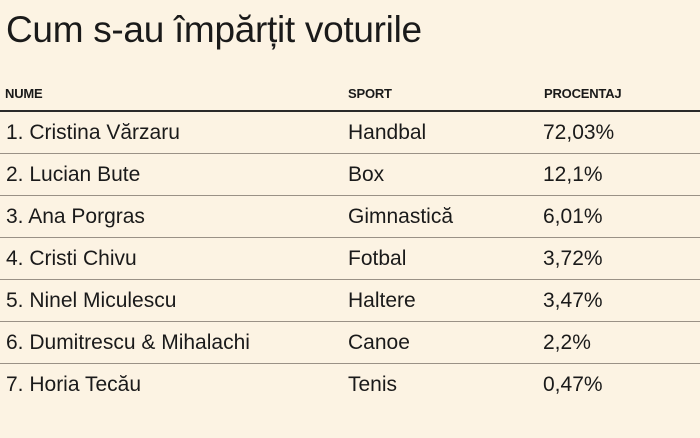  I want to click on table-row: 3. Ana Porgras Gimnastică 6,01%, so click(350, 217).